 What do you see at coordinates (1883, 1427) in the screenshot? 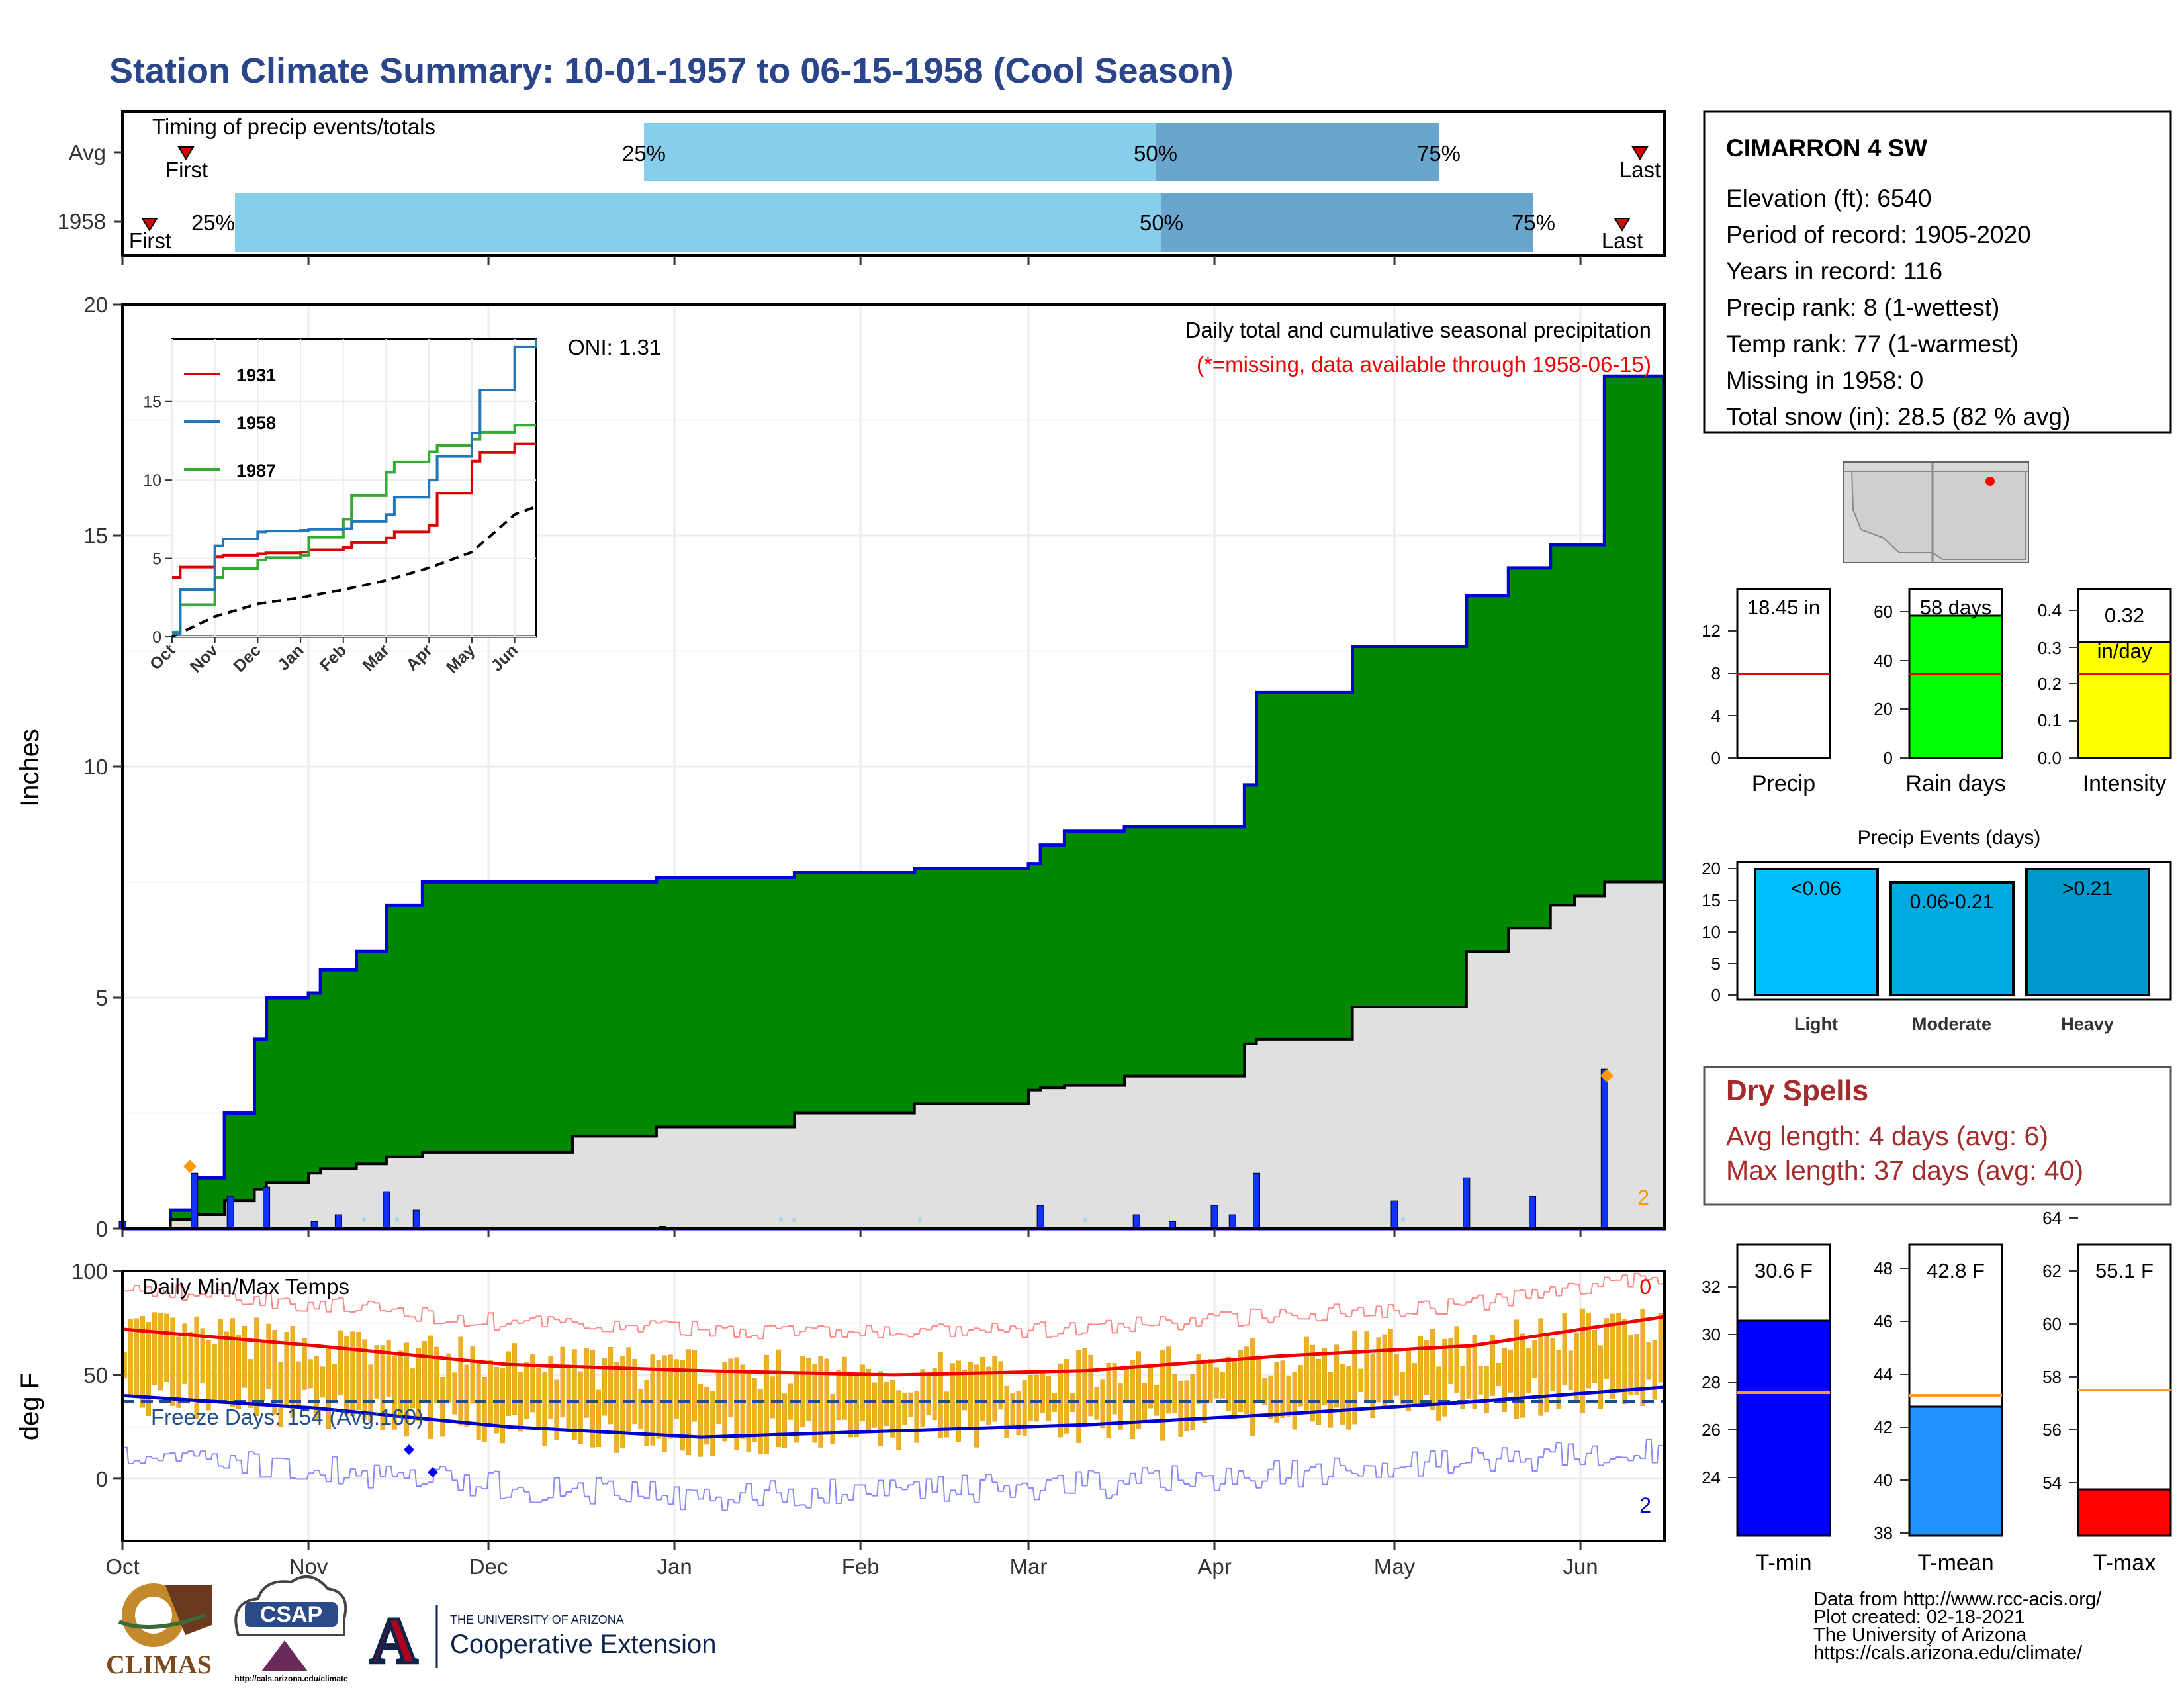
I see `svg-text: 42` at bounding box center [1883, 1427].